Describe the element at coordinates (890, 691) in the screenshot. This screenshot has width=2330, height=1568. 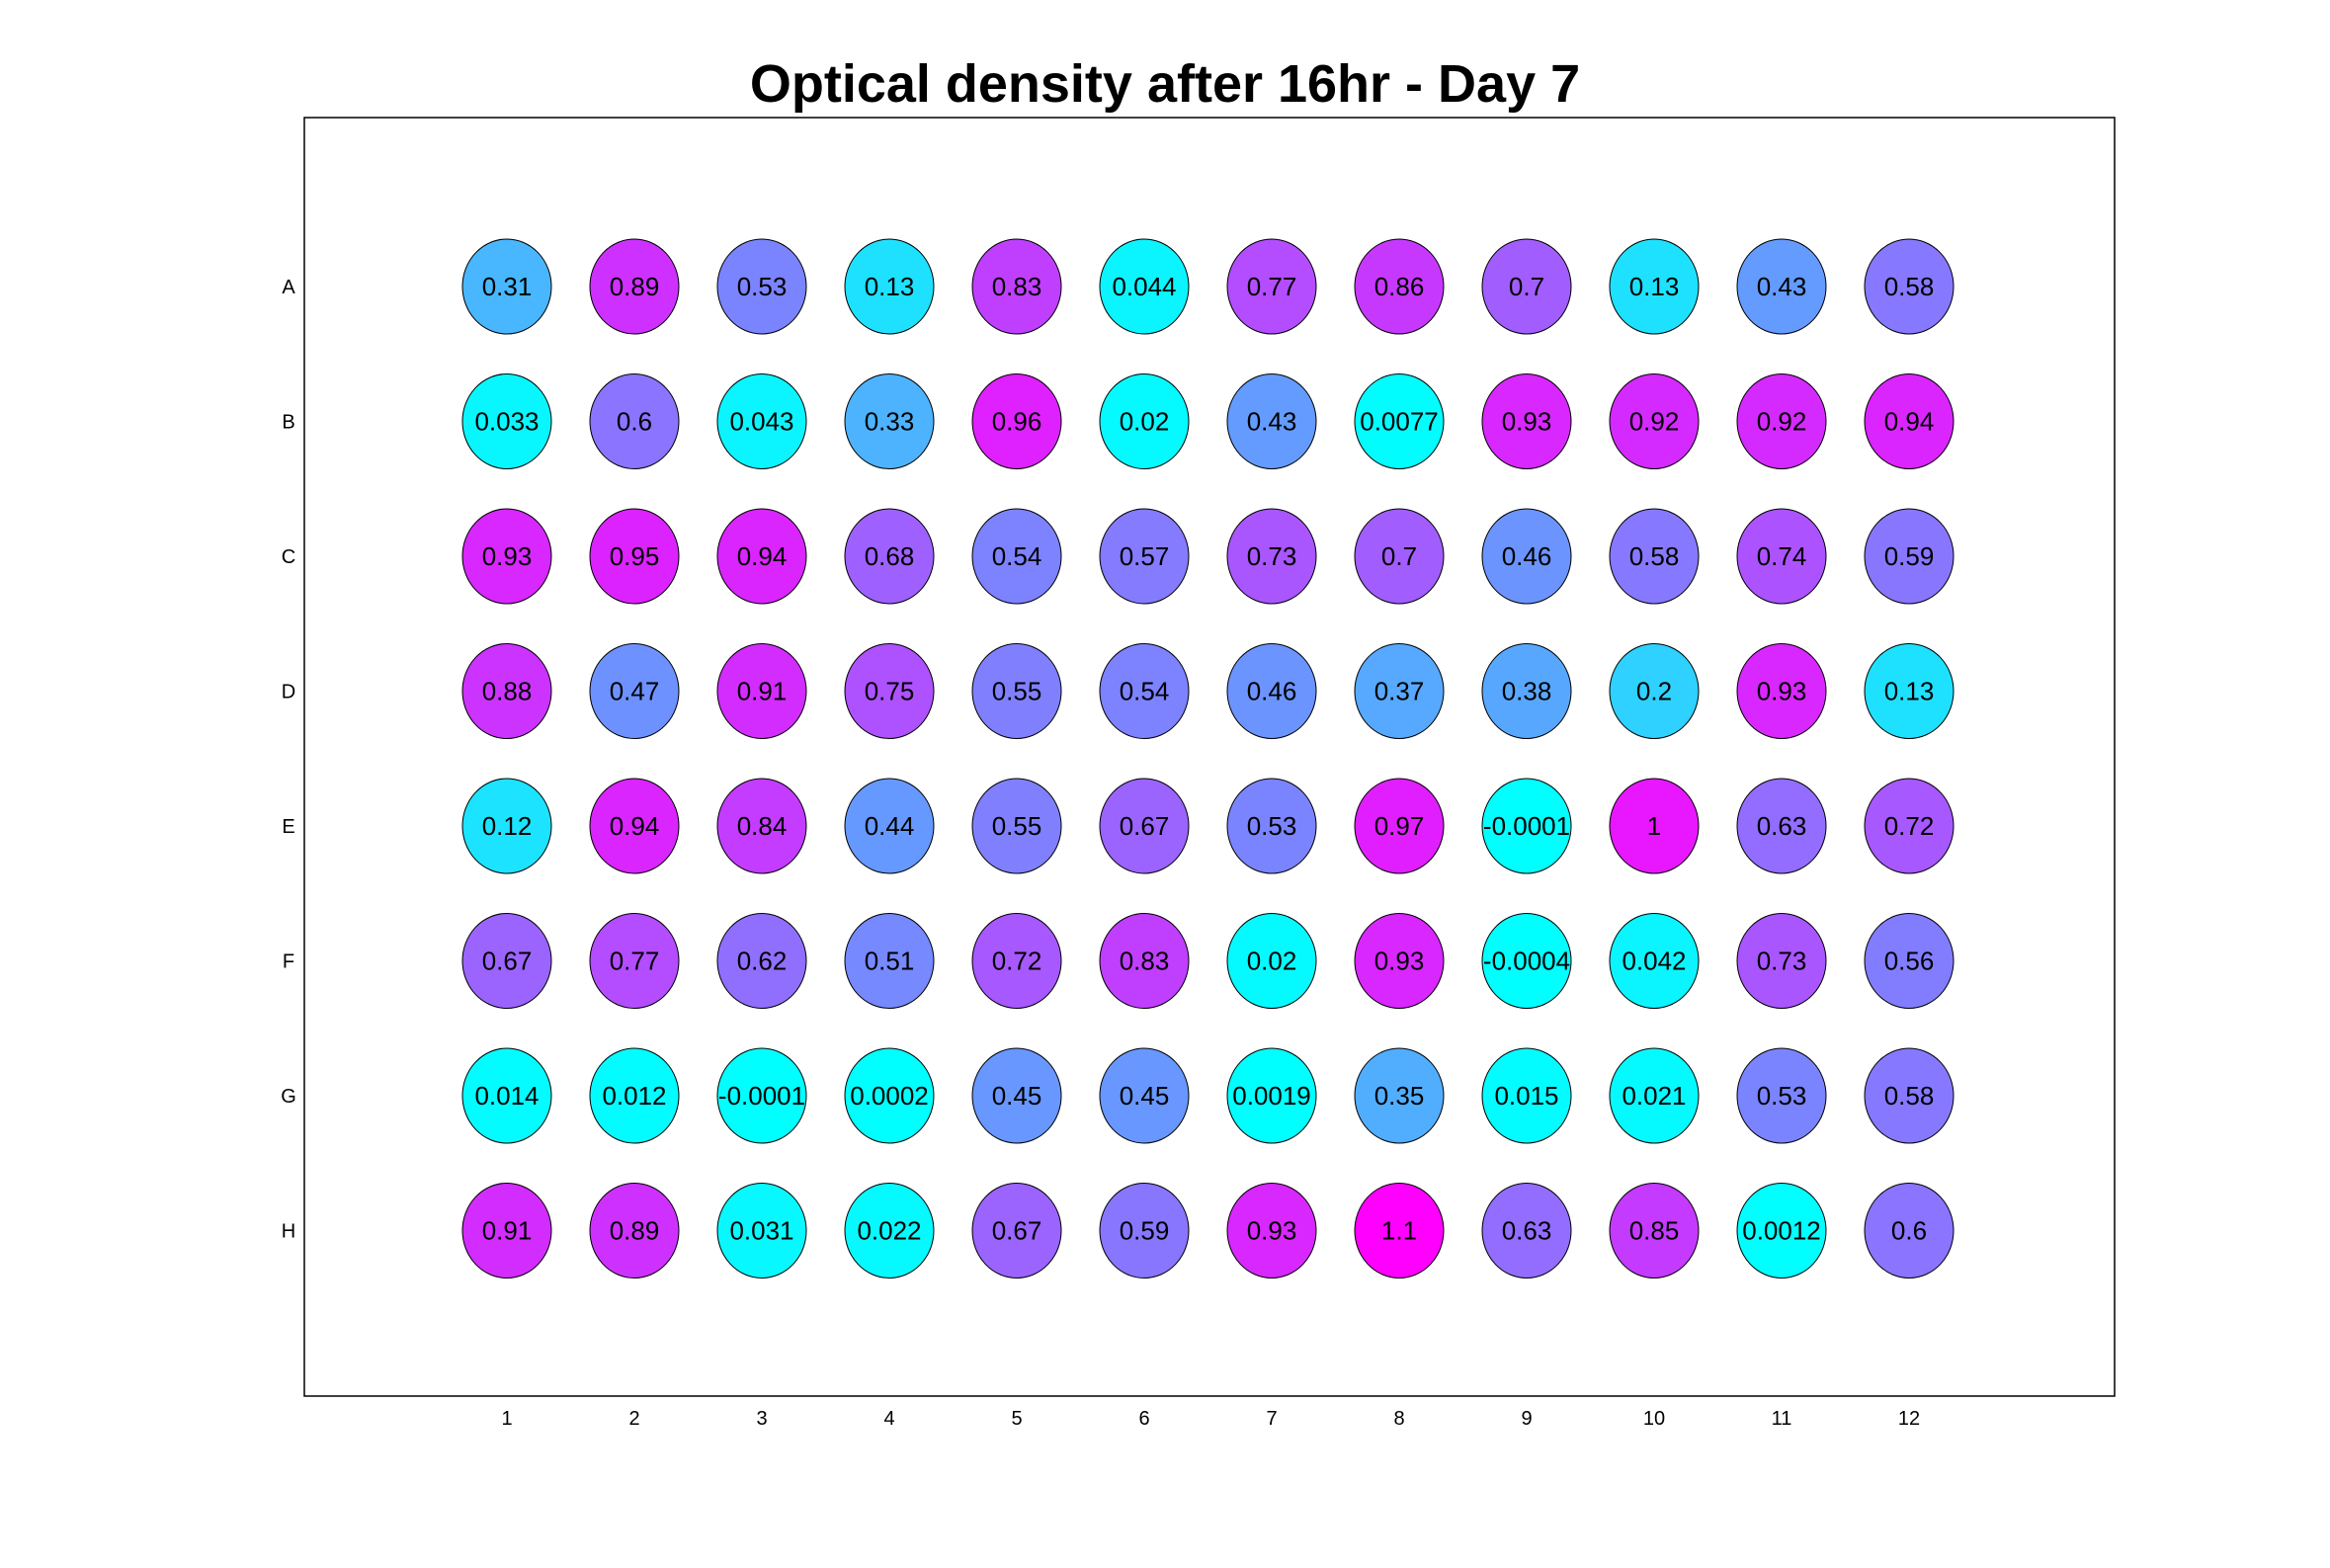
I see `well-value-D4: 0.75` at that location.